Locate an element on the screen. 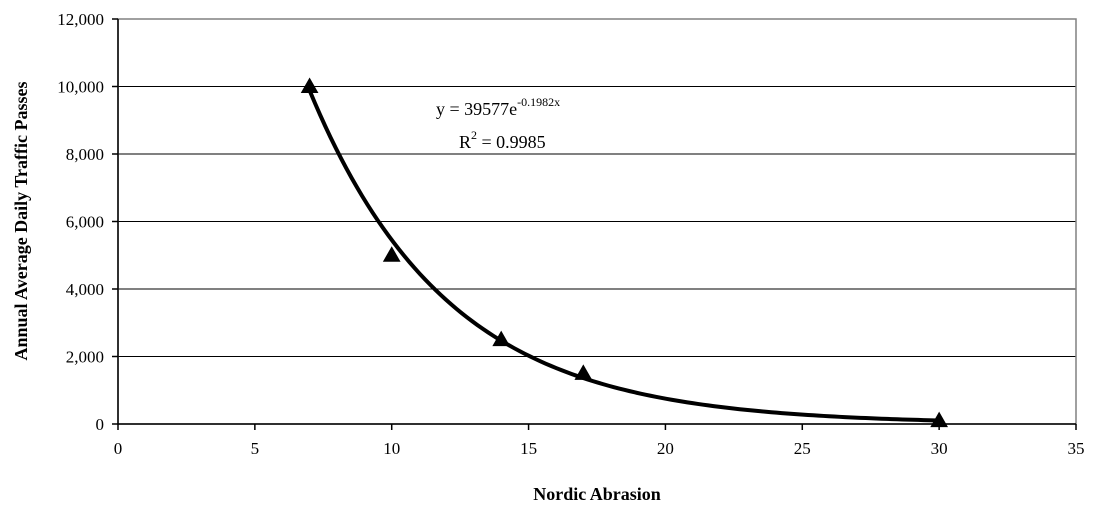 The image size is (1093, 510). y-tick-label: 6,000 is located at coordinates (85, 222).